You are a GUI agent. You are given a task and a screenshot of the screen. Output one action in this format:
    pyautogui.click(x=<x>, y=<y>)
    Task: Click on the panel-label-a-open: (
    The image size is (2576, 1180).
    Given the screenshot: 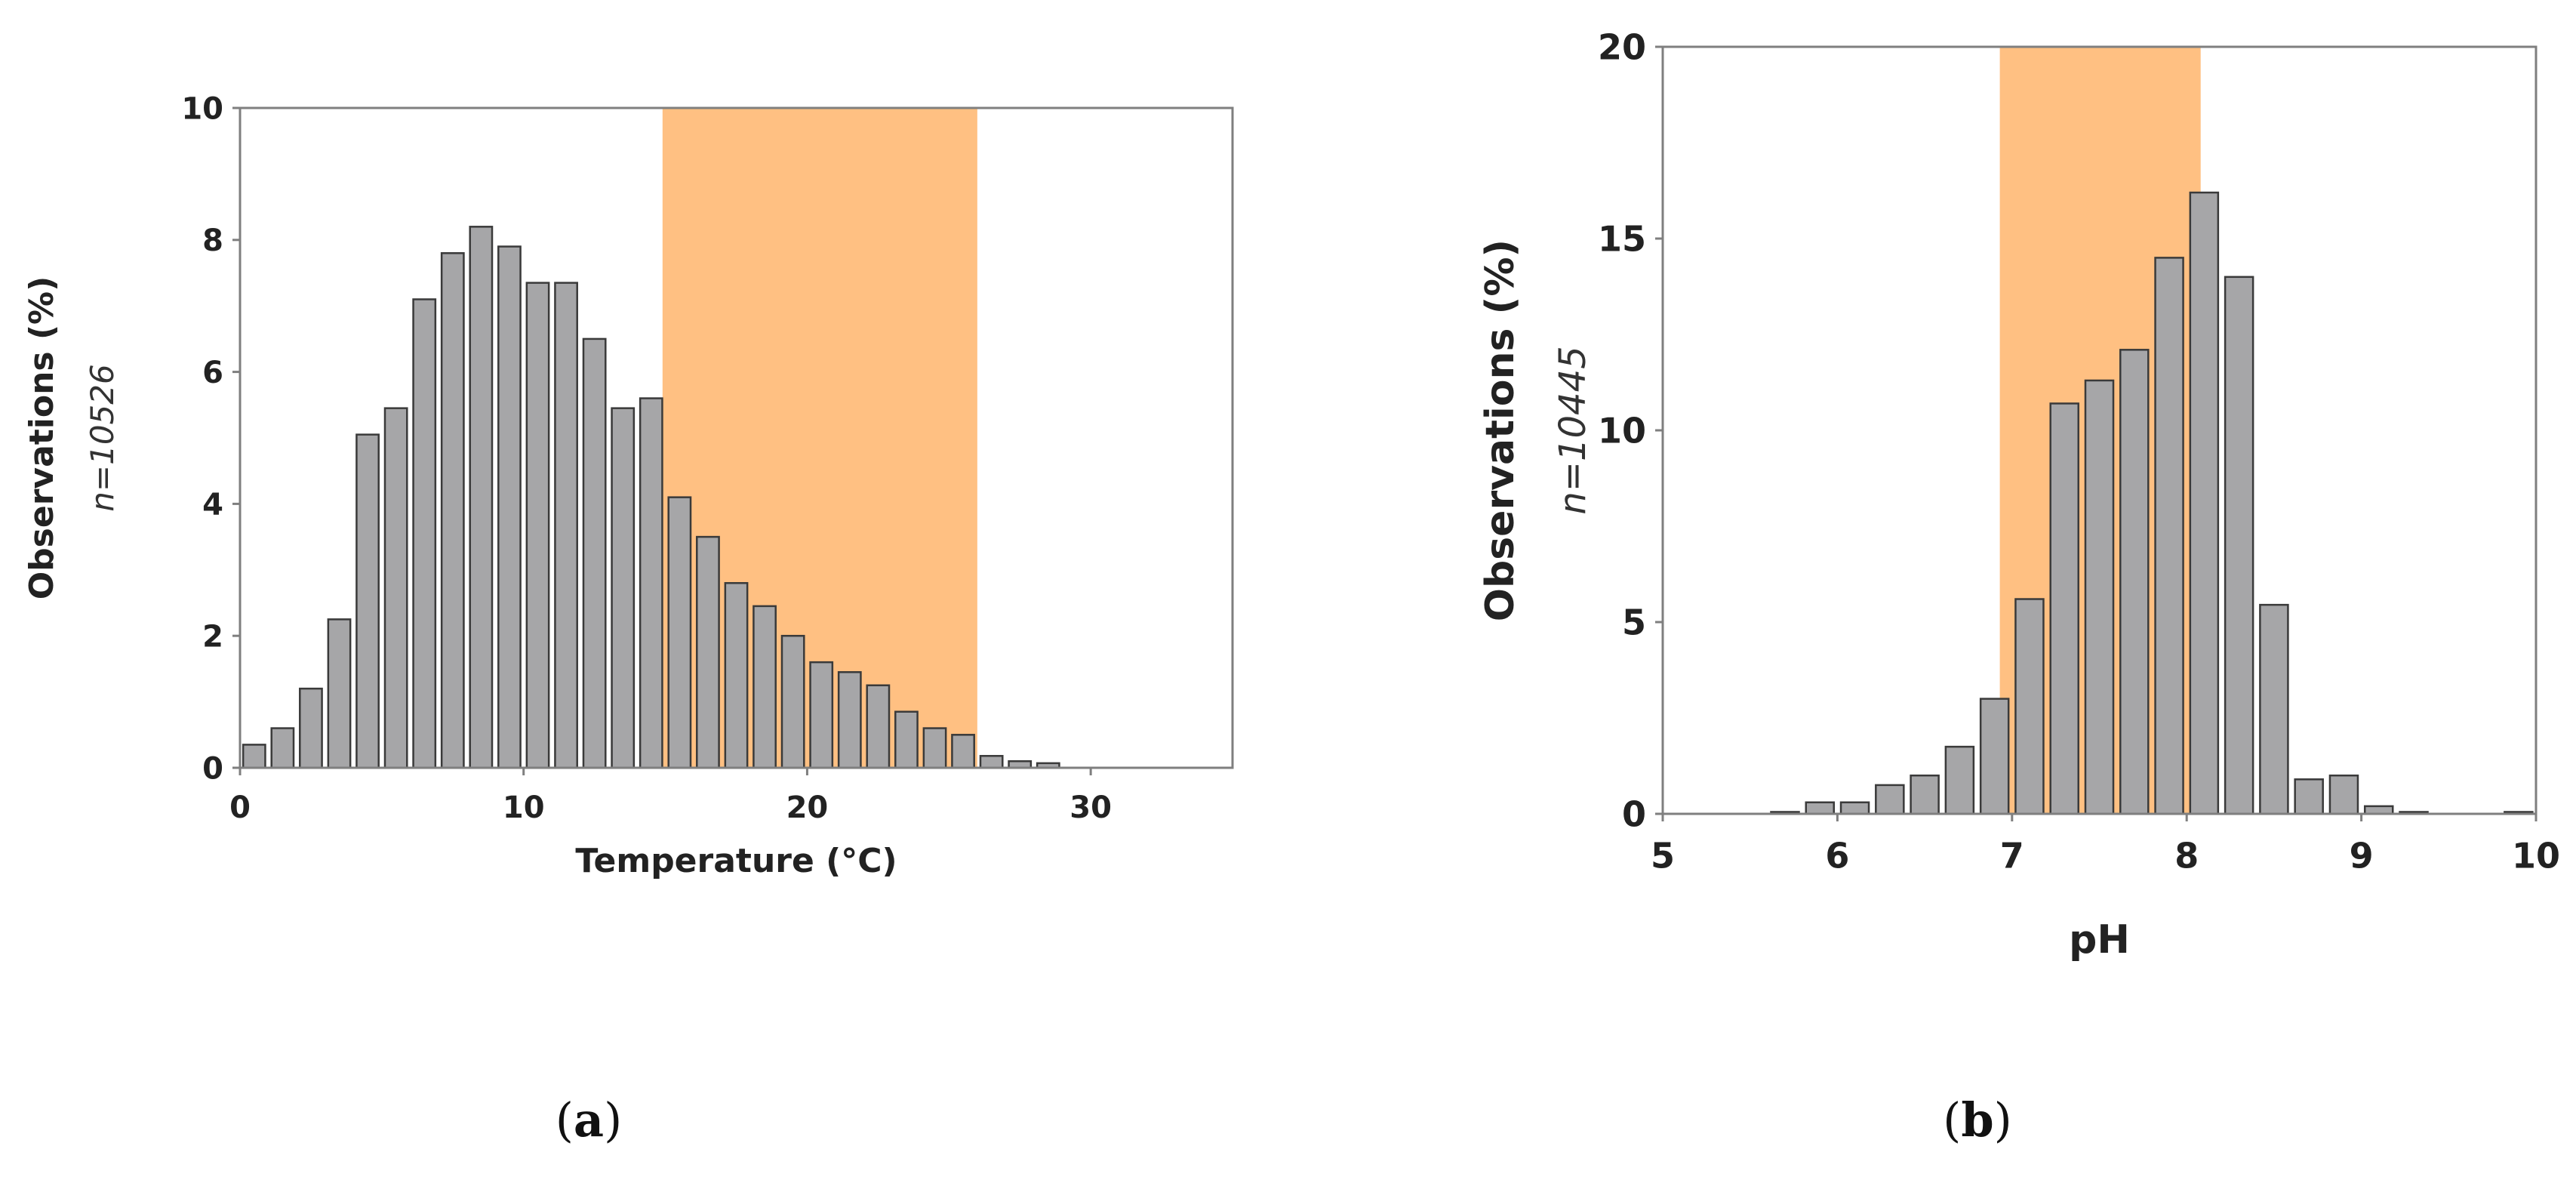 What is the action you would take?
    pyautogui.click(x=565, y=1120)
    